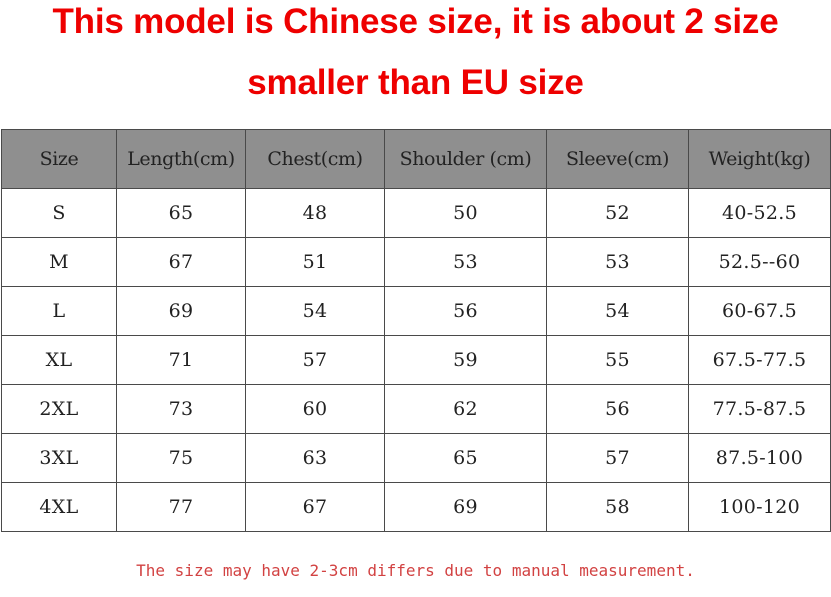 The height and width of the screenshot is (597, 831). I want to click on table-row: S 65 48 50 52 40-52.5, so click(416, 213).